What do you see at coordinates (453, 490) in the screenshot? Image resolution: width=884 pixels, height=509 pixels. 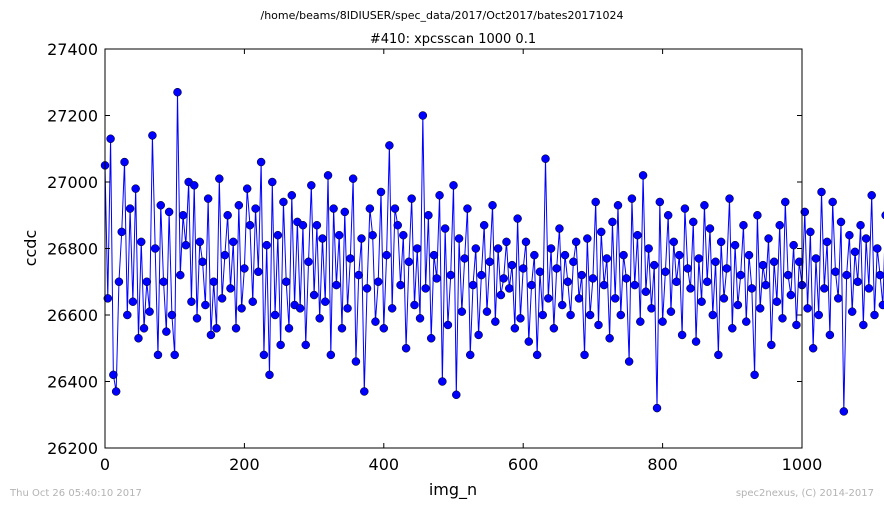 I see `x-axis-label: img_n` at bounding box center [453, 490].